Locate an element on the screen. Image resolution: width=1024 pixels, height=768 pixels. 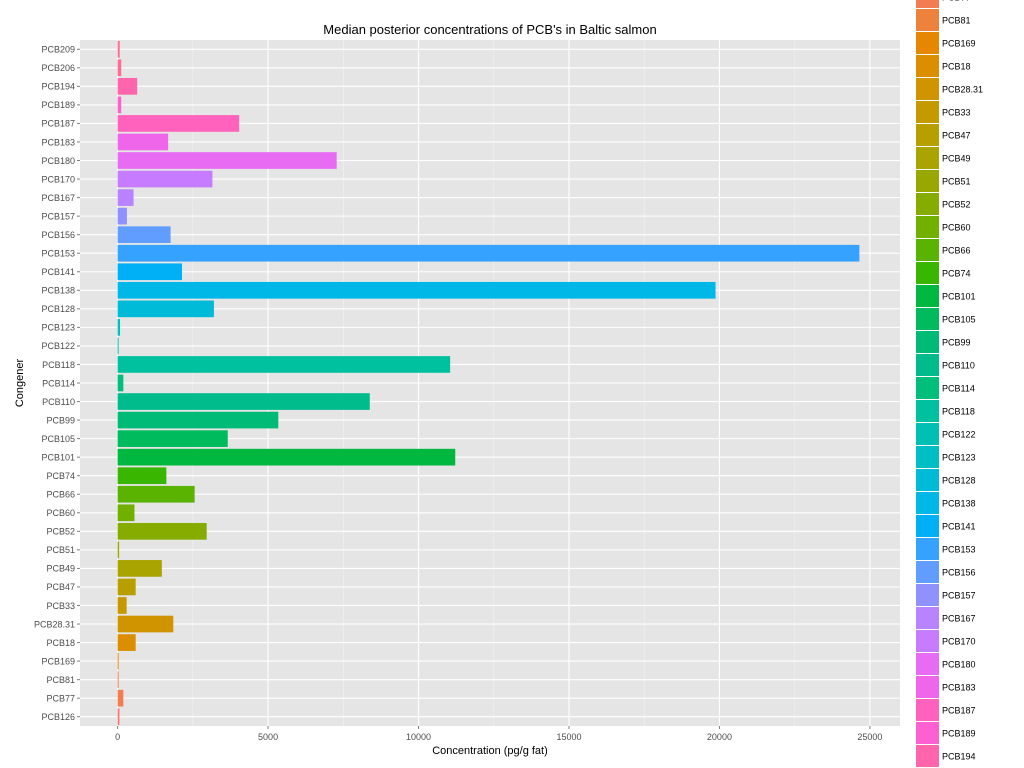
legend-label: PCB138 is located at coordinates (959, 504).